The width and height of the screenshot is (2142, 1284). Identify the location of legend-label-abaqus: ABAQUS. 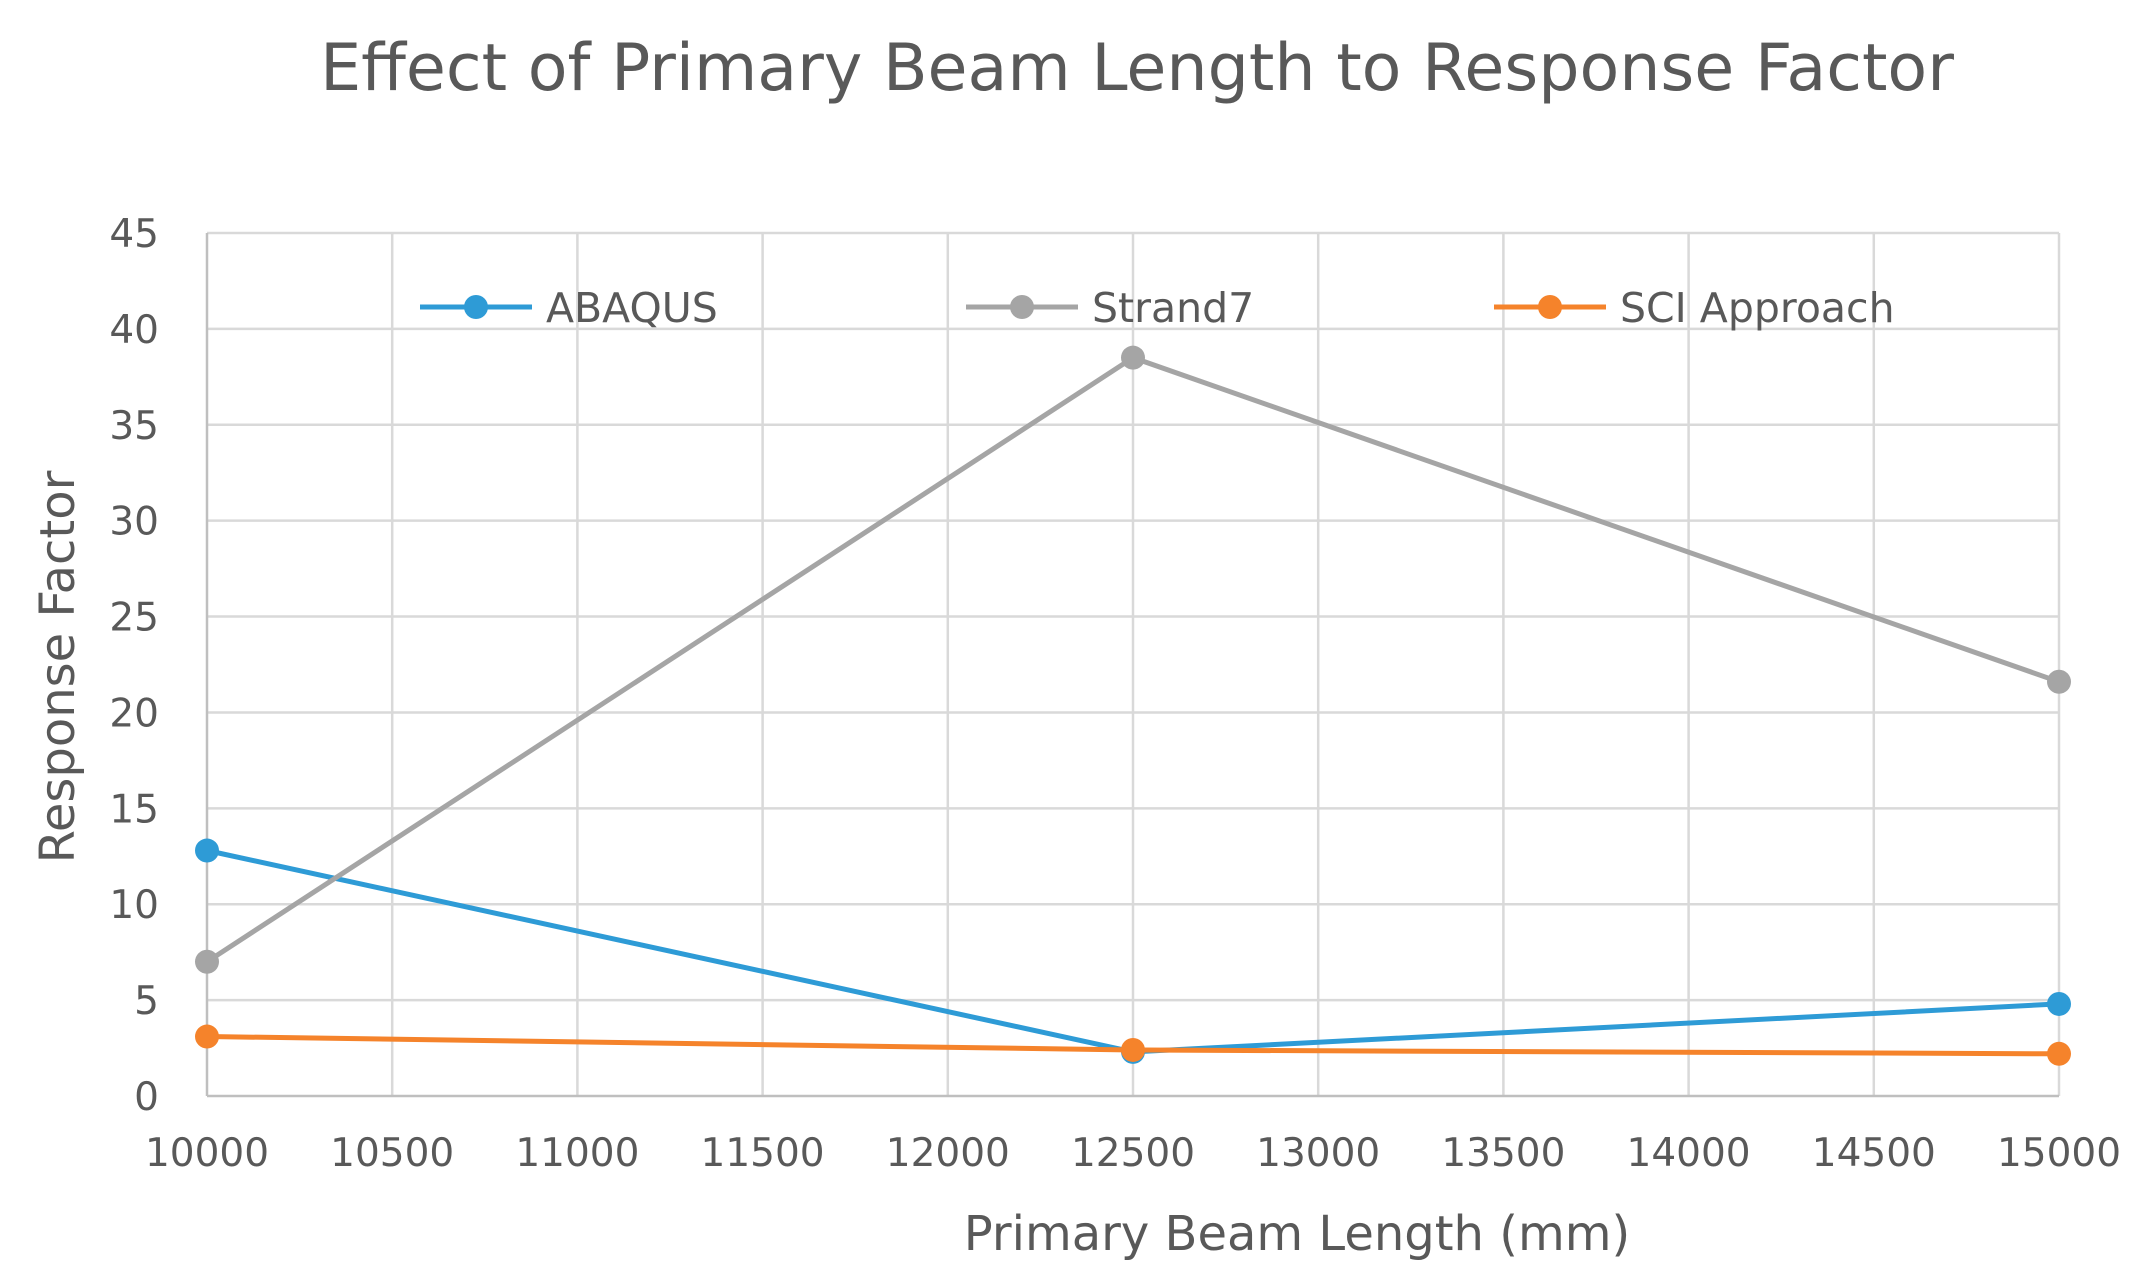
(632, 308).